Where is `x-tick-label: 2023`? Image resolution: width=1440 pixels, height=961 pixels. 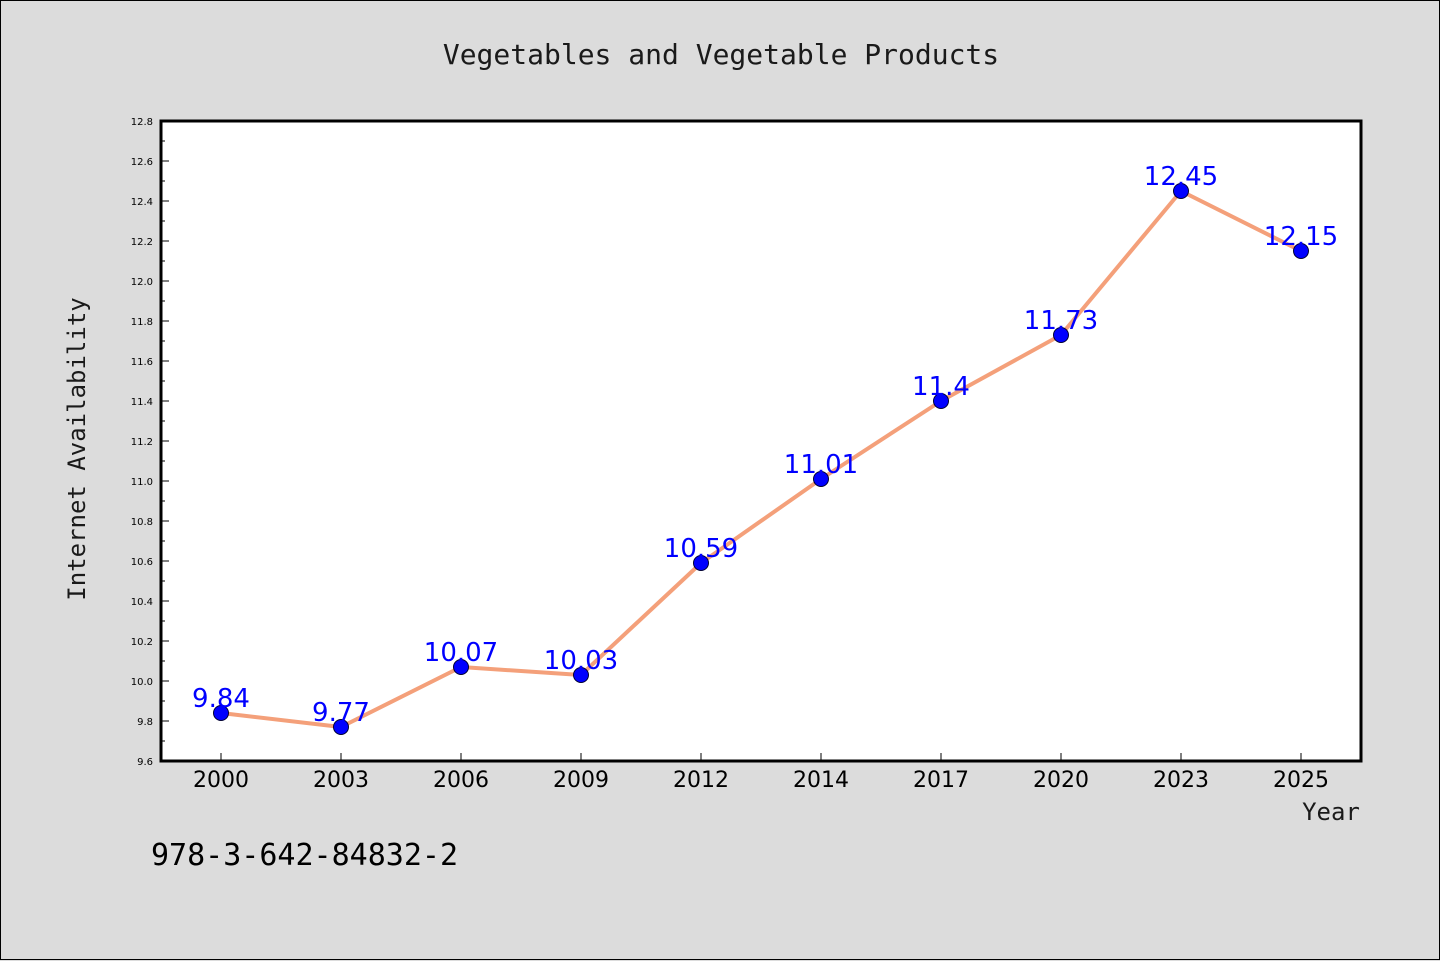 x-tick-label: 2023 is located at coordinates (1181, 780).